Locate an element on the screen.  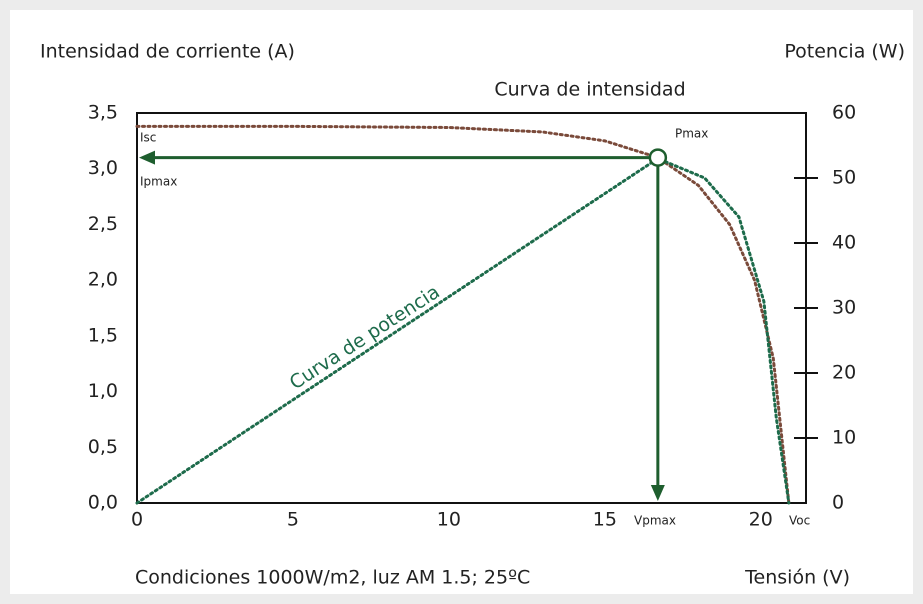
x-tick-label: 20 is located at coordinates (761, 520).